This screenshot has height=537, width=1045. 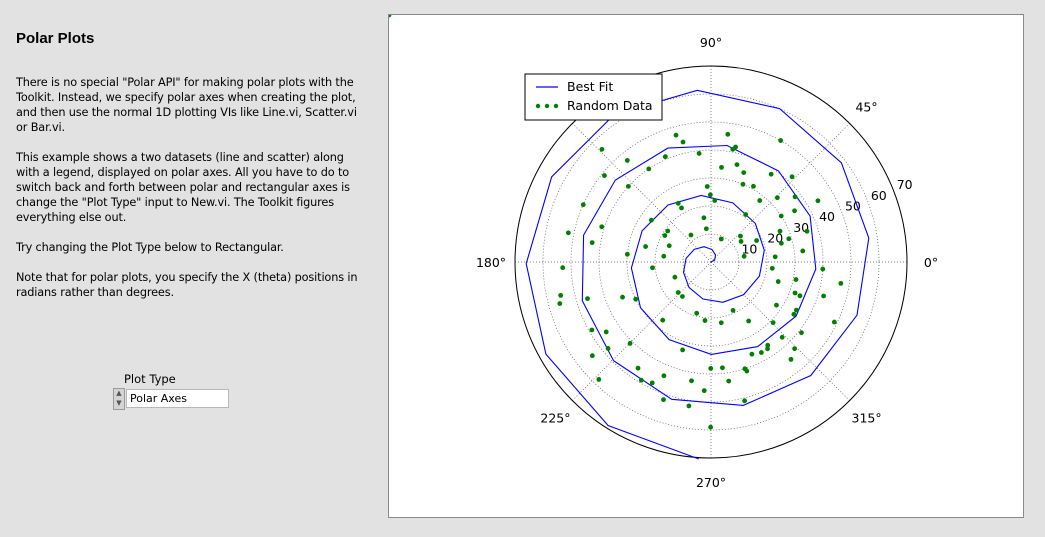 What do you see at coordinates (711, 482) in the screenshot?
I see `angle-tick-label: 270°` at bounding box center [711, 482].